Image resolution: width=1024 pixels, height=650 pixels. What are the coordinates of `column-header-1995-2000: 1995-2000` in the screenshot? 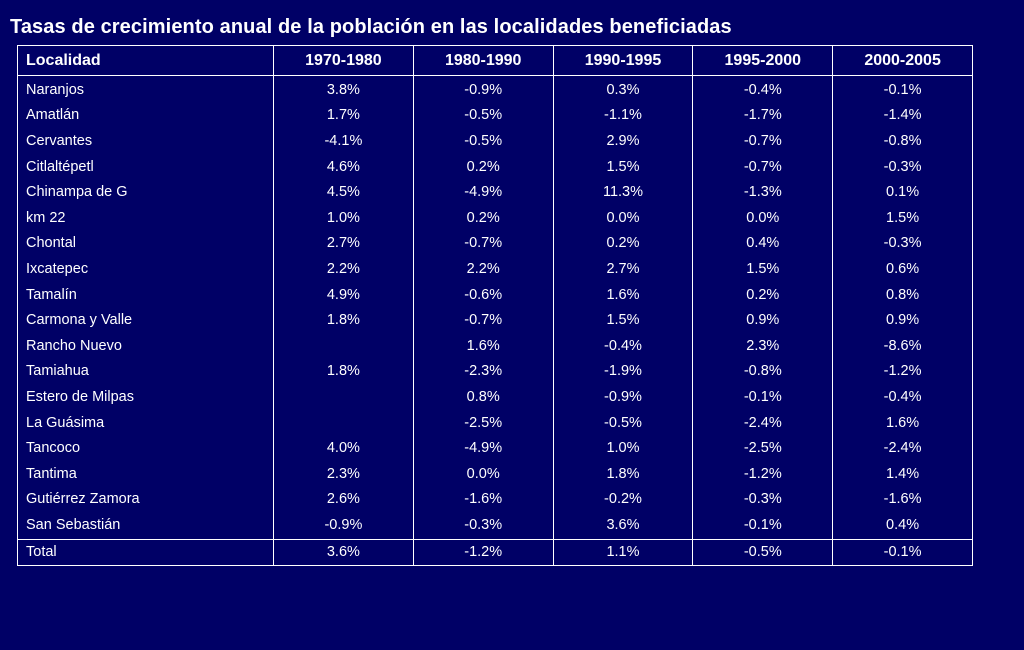 It's located at (763, 60).